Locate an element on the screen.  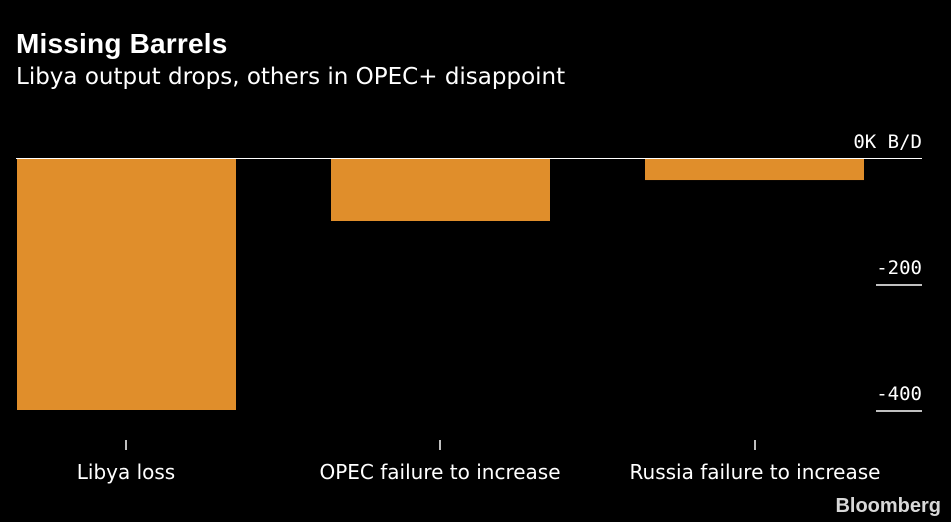
y-tick-label-1: -200 is located at coordinates (899, 268).